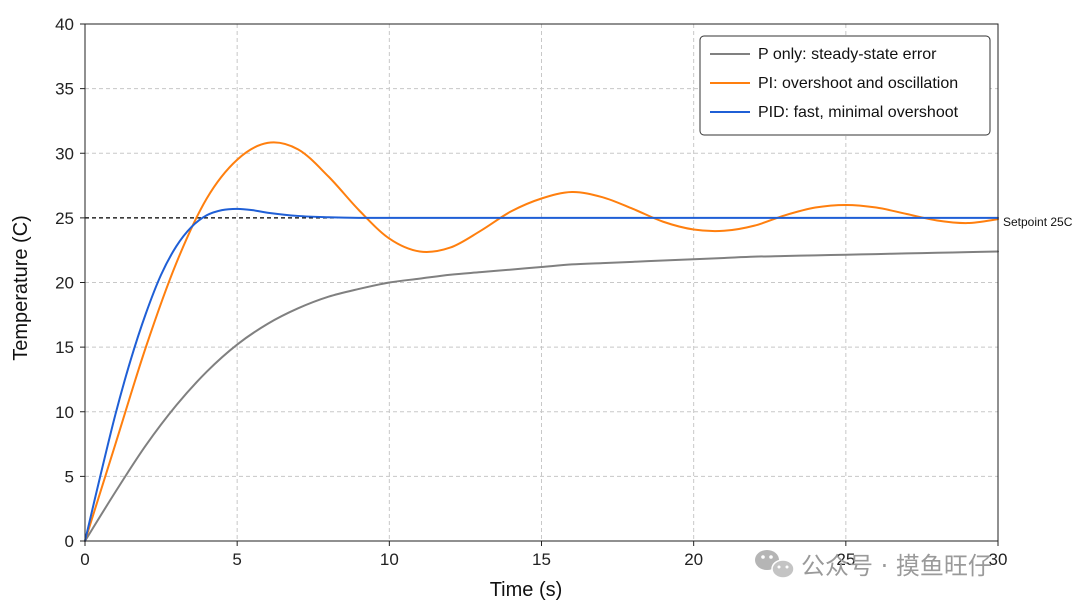 This screenshot has width=1080, height=608. Describe the element at coordinates (64, 218) in the screenshot. I see `y-tick-label: 25` at that location.